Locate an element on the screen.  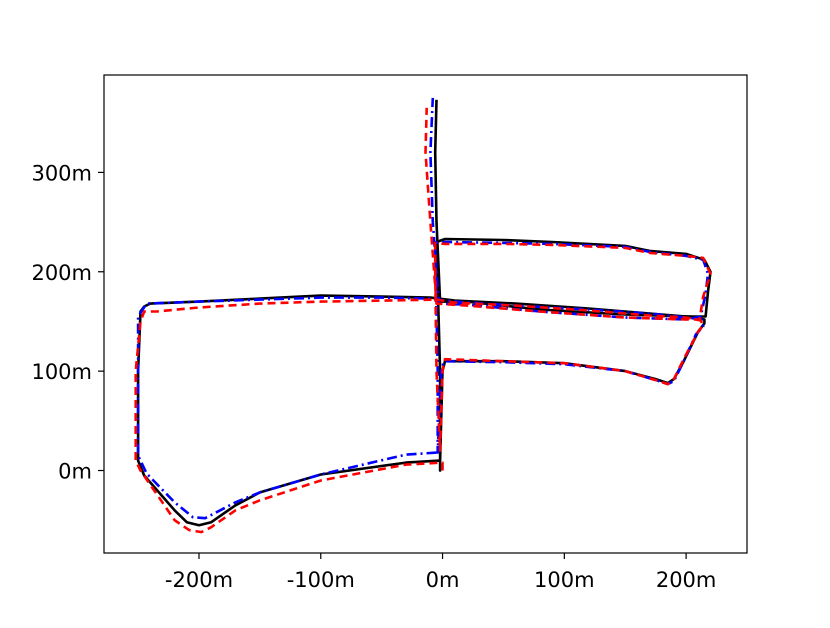
x-tick-label: 200m is located at coordinates (686, 580).